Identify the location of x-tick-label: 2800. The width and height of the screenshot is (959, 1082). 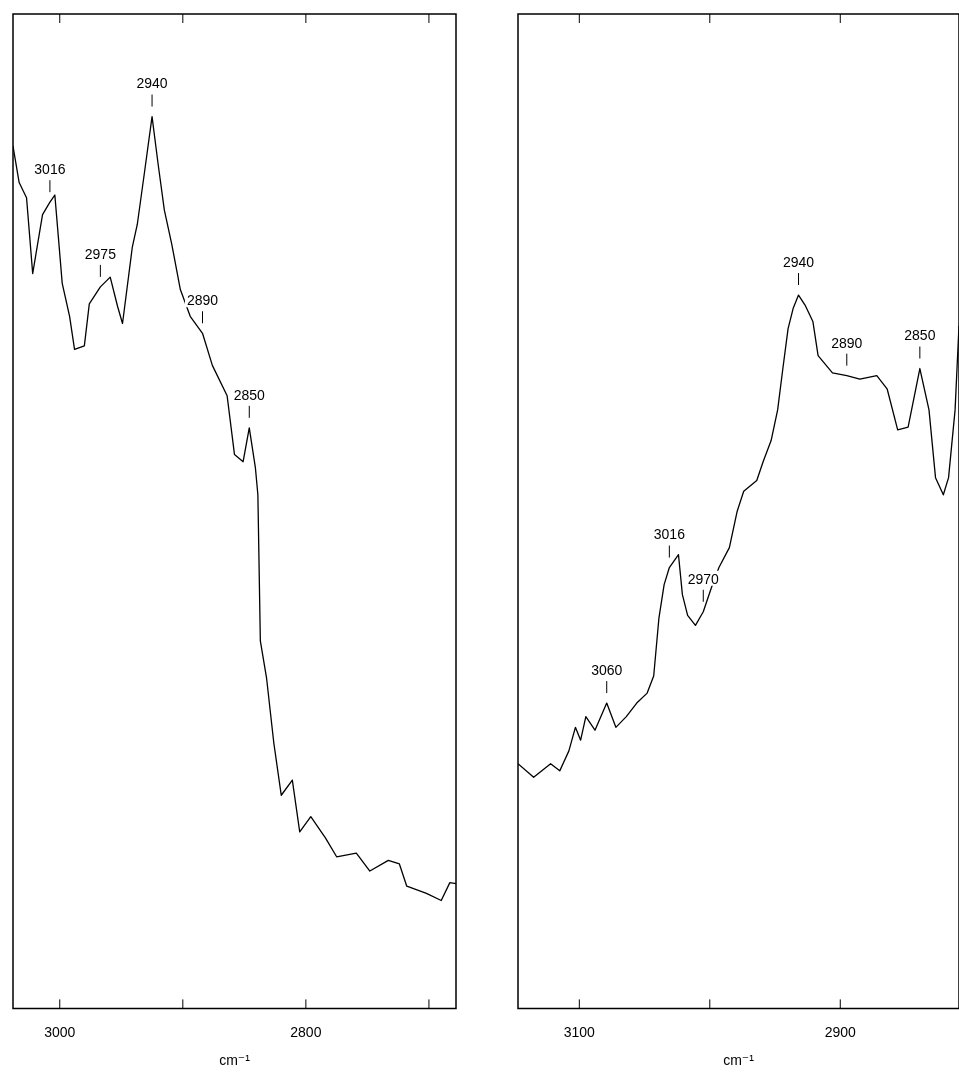
(306, 1031).